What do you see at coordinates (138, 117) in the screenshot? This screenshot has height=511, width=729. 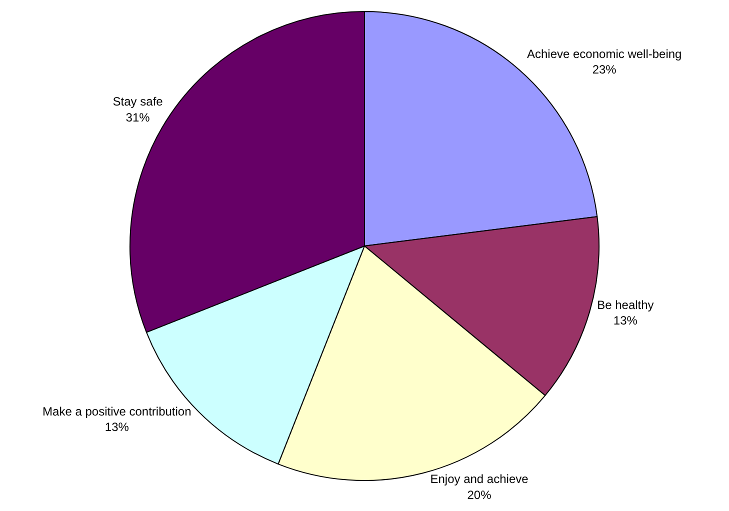 I see `data-label: 31%` at bounding box center [138, 117].